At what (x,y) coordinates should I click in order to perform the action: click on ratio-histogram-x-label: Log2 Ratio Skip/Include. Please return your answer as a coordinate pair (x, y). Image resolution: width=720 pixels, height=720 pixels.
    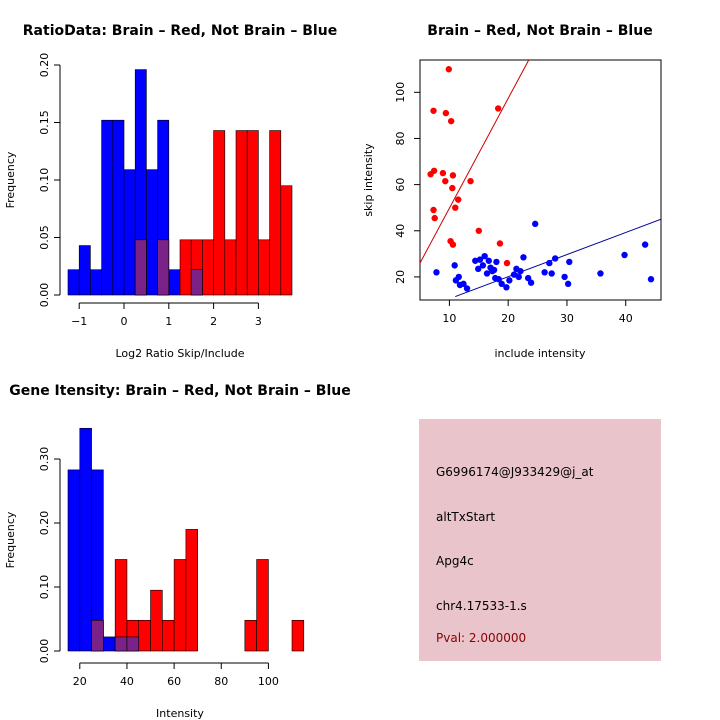
    Looking at the image, I should click on (179, 353).